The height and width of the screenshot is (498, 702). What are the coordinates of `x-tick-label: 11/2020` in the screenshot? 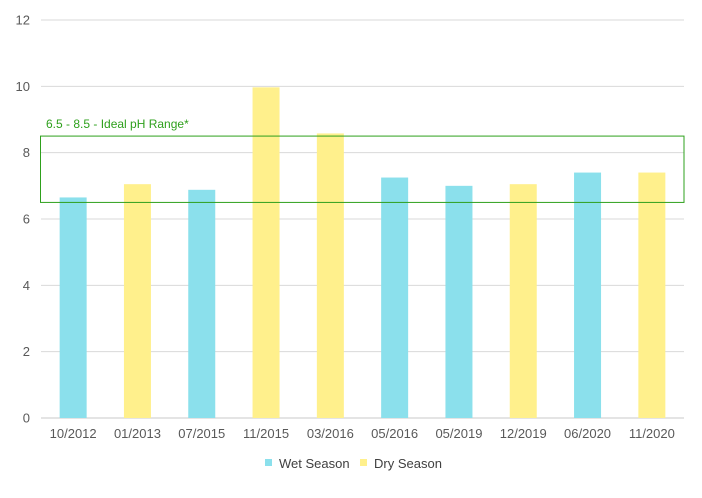 It's located at (652, 433).